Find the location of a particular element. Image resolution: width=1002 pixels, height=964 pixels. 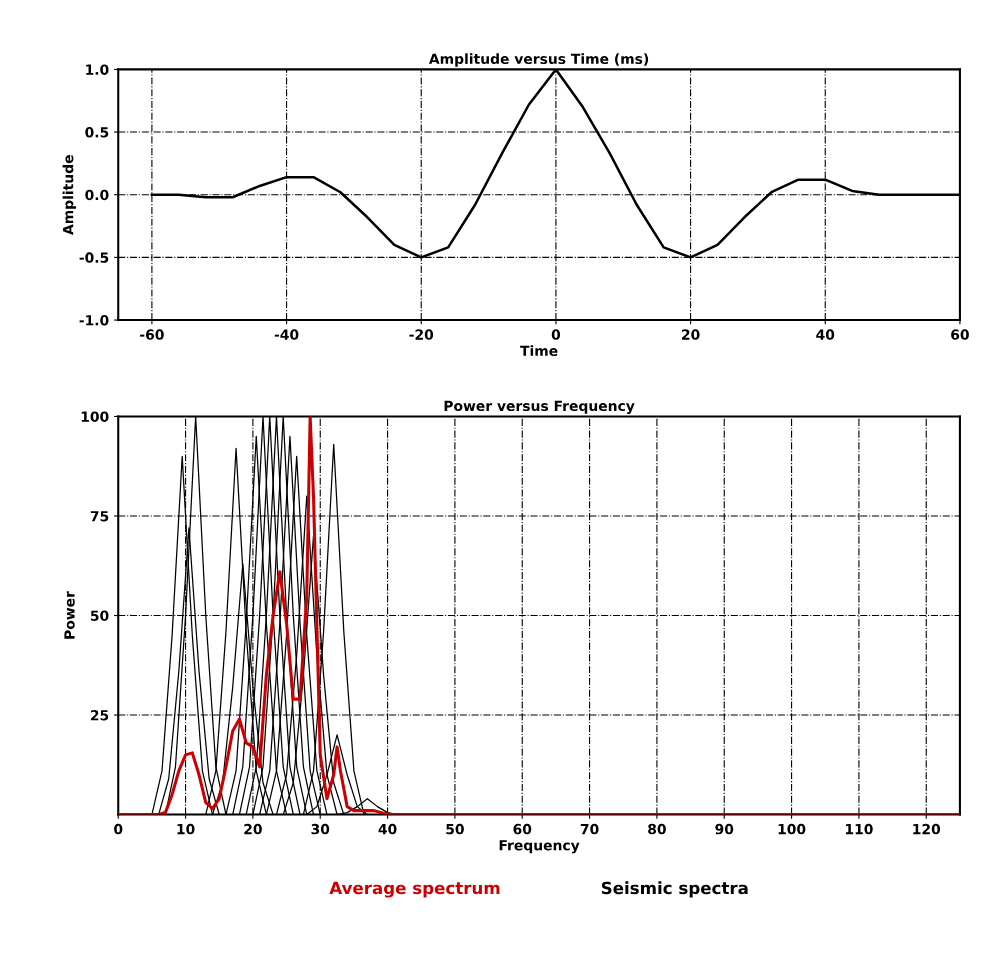

y-tick-label: 25 is located at coordinates (99, 715).